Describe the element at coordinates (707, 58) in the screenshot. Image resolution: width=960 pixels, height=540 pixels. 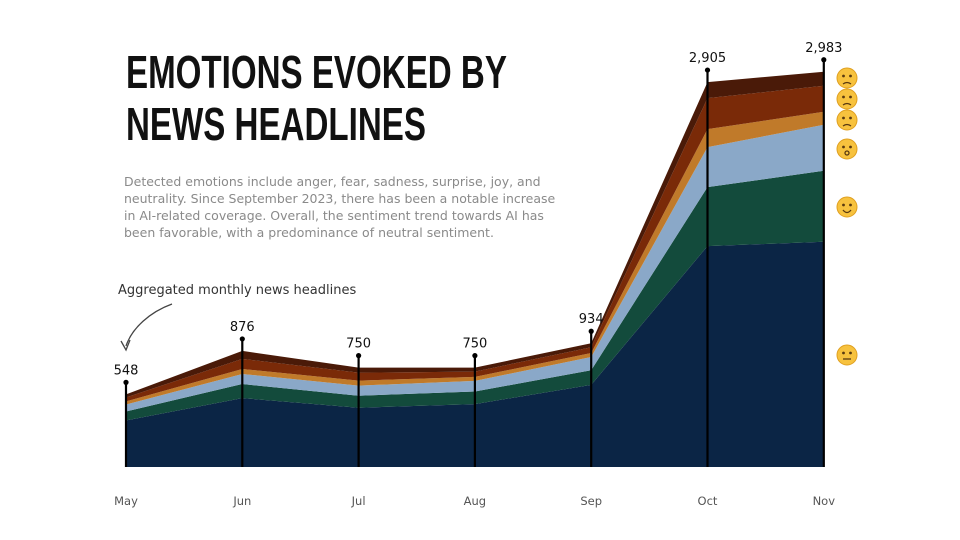
I see `total-label: 2,905` at that location.